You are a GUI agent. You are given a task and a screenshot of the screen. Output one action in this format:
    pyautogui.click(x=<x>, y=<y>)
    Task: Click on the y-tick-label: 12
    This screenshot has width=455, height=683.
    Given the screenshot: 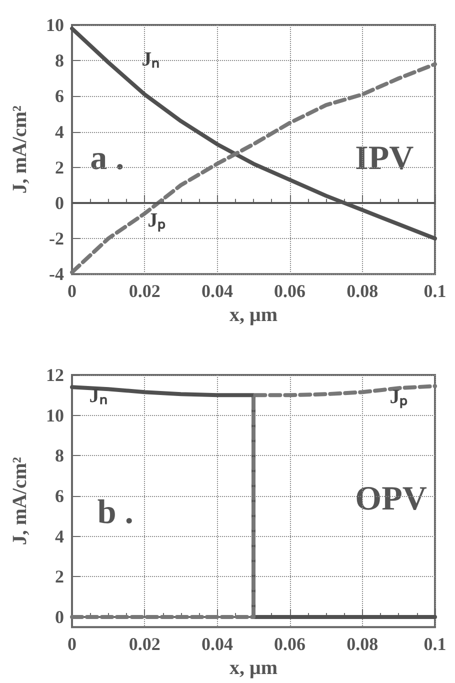 What is the action you would take?
    pyautogui.click(x=55, y=375)
    